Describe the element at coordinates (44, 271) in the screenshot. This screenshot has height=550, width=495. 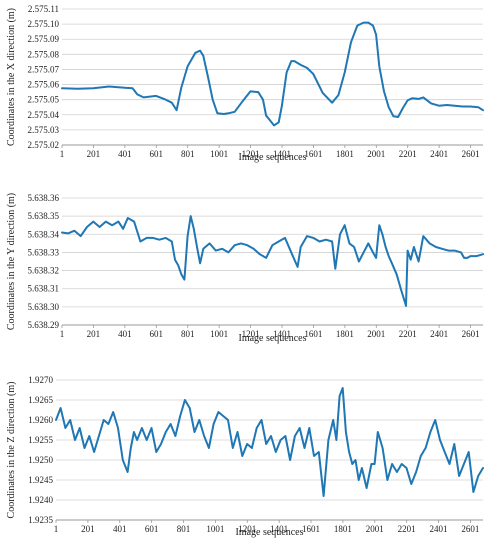
I see `y-tick-label: 5.638.32` at that location.